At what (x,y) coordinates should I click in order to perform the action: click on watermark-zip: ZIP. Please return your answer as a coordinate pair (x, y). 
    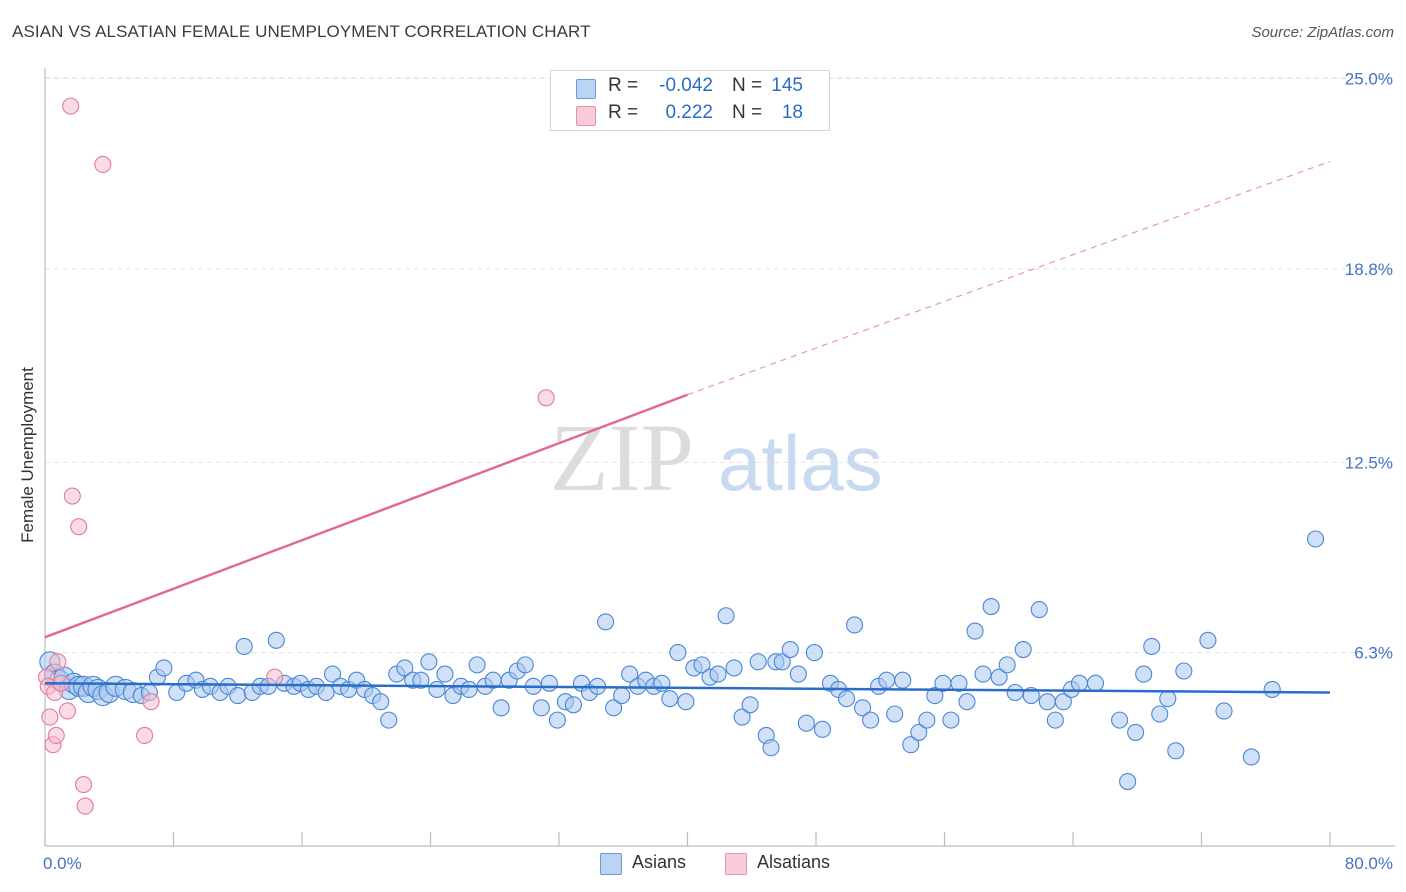
    Looking at the image, I should click on (622, 457).